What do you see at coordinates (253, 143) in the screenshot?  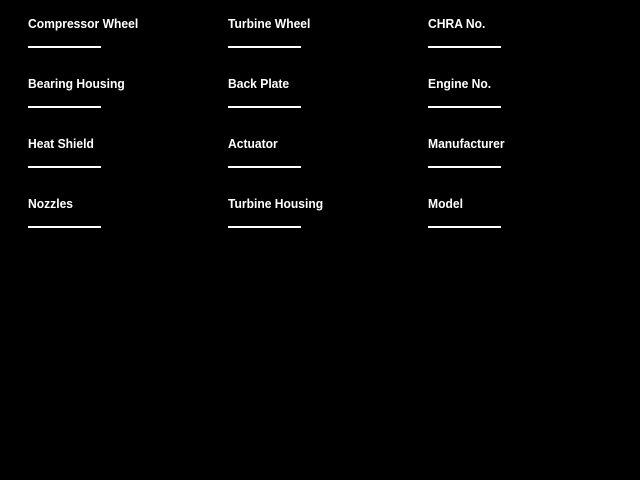 I see `field-label: Actuator` at bounding box center [253, 143].